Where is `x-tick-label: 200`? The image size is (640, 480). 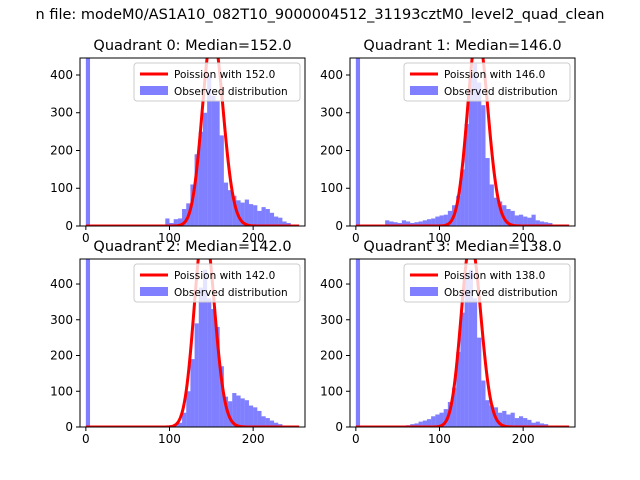
x-tick-label: 200 is located at coordinates (523, 439).